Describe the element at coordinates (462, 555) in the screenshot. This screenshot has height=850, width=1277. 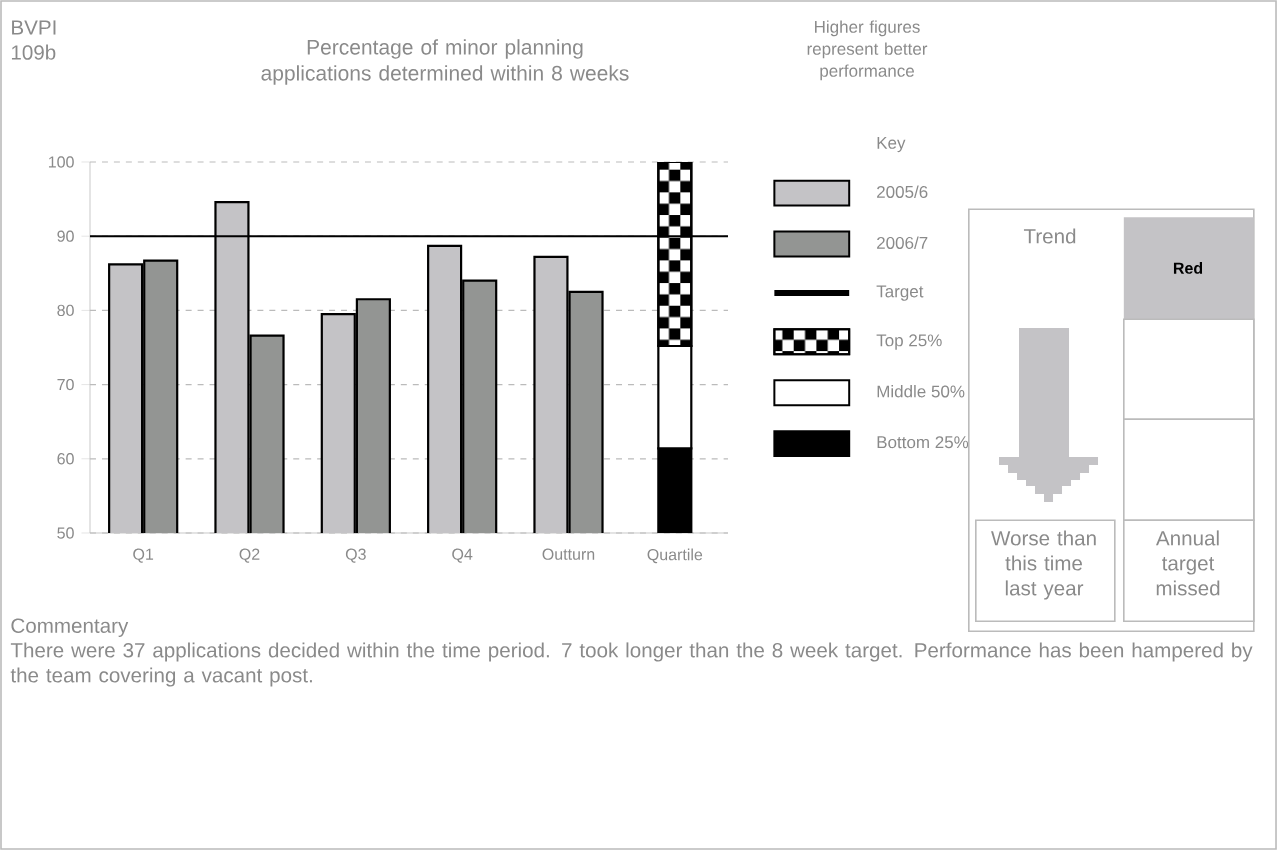
I see `x-tick-label: Q4` at that location.